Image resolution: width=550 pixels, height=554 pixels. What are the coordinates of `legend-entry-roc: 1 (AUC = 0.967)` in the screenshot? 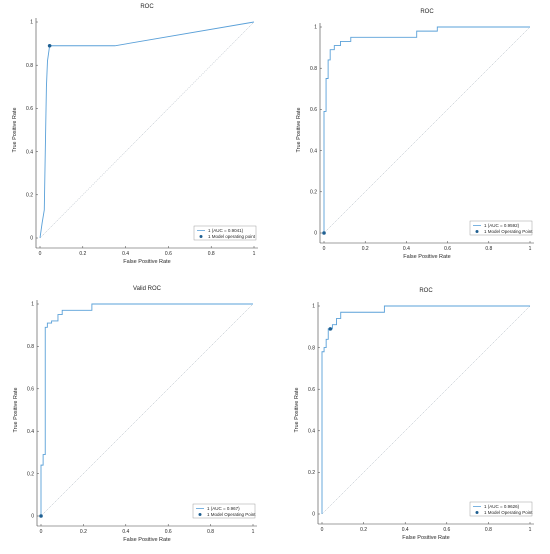 It's located at (223, 508).